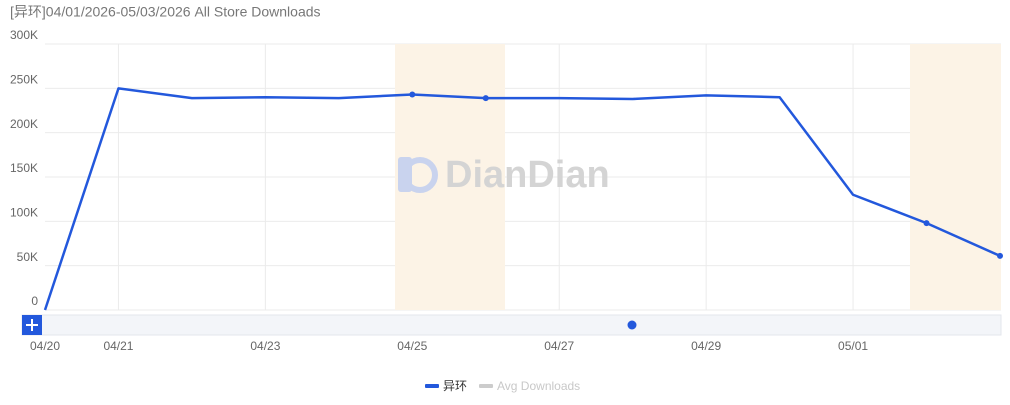  I want to click on y-tick-label: 300K, so click(24, 35).